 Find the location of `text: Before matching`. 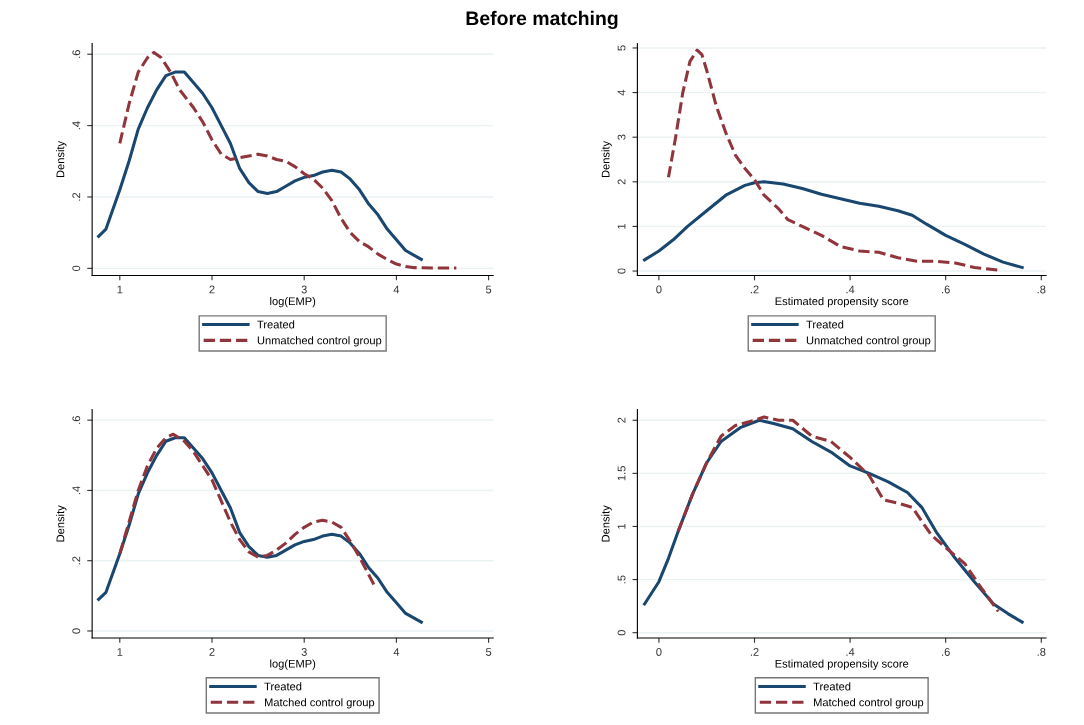

text: Before matching is located at coordinates (542, 20).